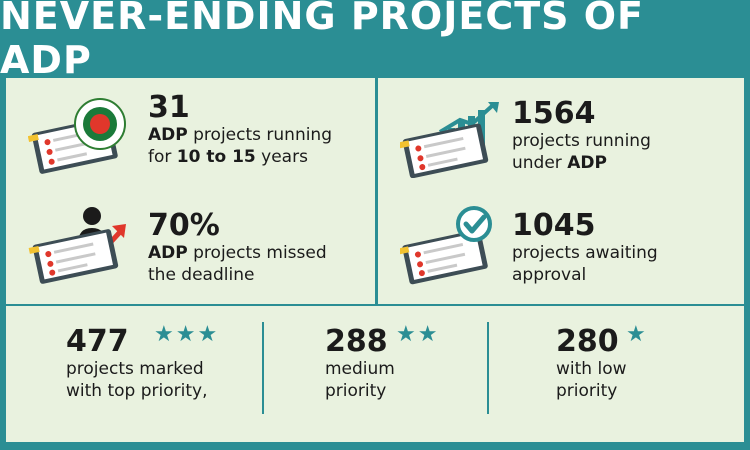 The height and width of the screenshot is (450, 750). What do you see at coordinates (554, 113) in the screenshot?
I see `stat-value: 1564` at bounding box center [554, 113].